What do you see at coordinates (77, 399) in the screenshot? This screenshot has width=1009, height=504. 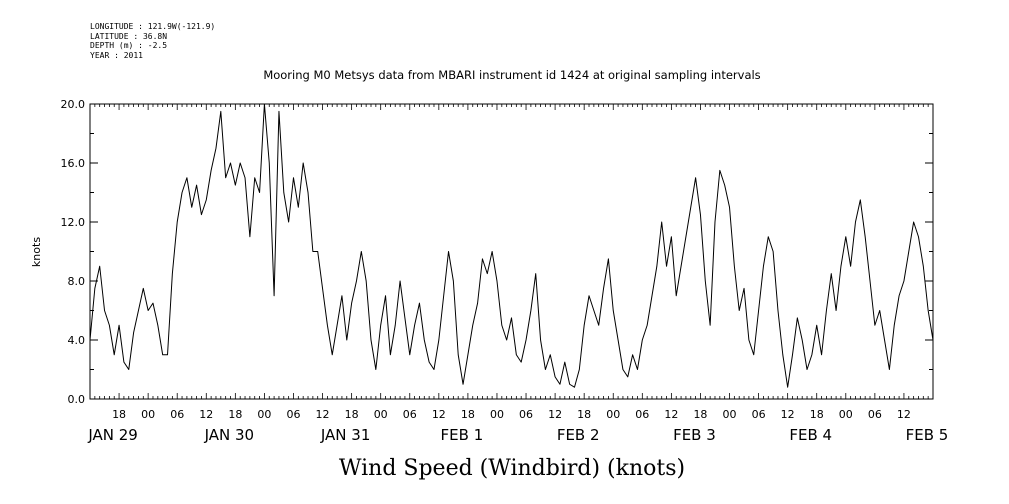 I see `y-tick-label: 0.0` at bounding box center [77, 399].